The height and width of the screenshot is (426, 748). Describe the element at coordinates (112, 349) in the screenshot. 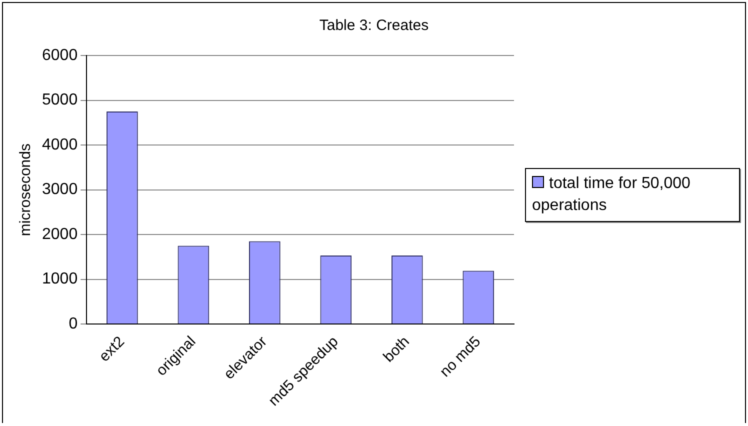

I see `x-tick-label: ext2` at that location.